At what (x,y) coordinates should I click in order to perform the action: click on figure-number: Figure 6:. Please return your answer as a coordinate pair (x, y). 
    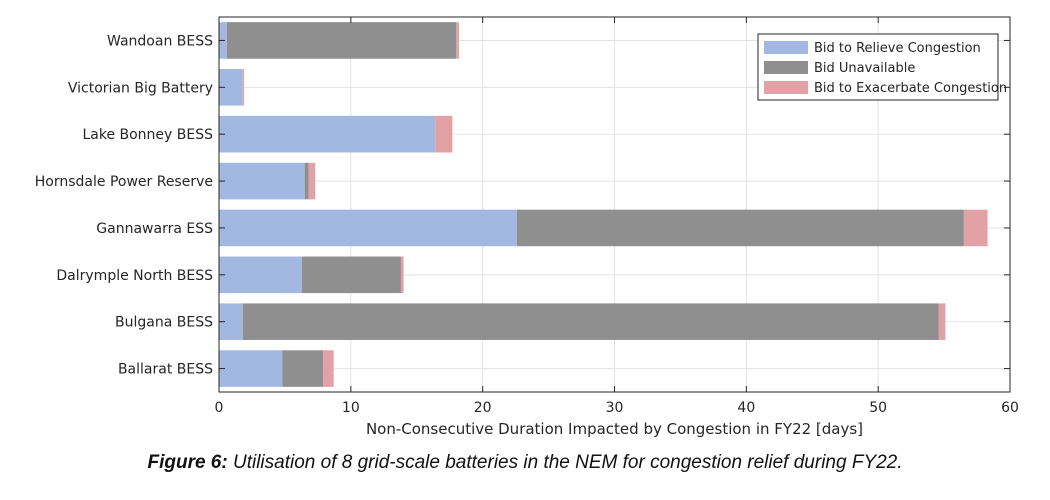
    Looking at the image, I should click on (187, 462).